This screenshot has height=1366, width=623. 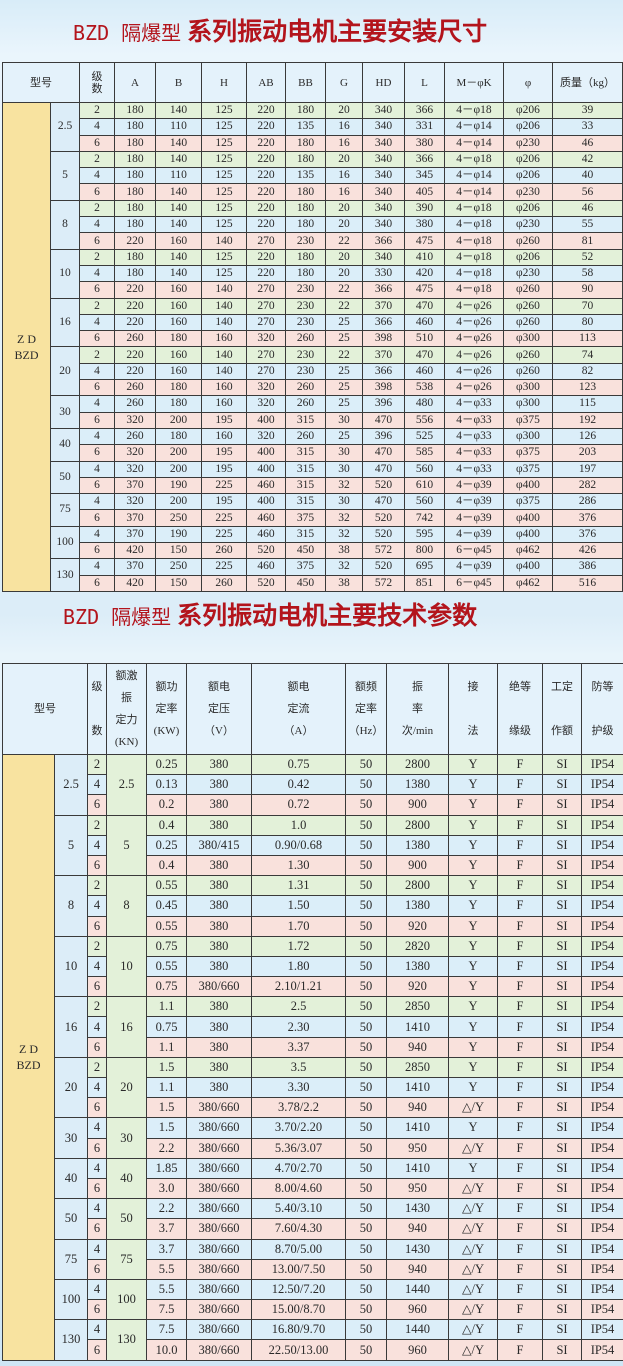 I want to click on value-cell: 572, so click(x=383, y=551).